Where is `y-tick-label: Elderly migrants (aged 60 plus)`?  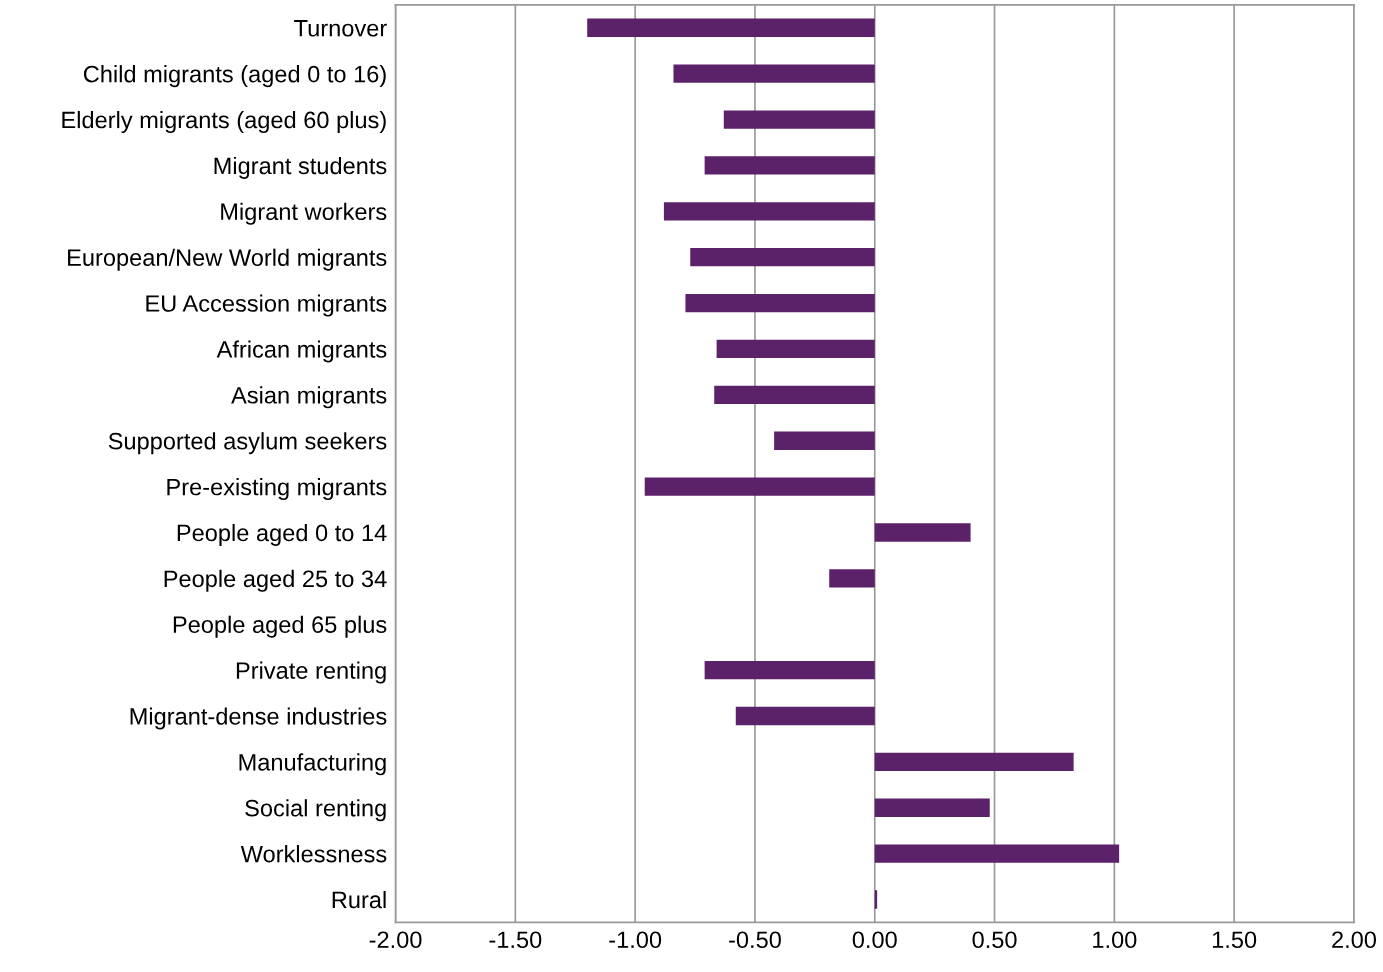
y-tick-label: Elderly migrants (aged 60 plus) is located at coordinates (224, 122).